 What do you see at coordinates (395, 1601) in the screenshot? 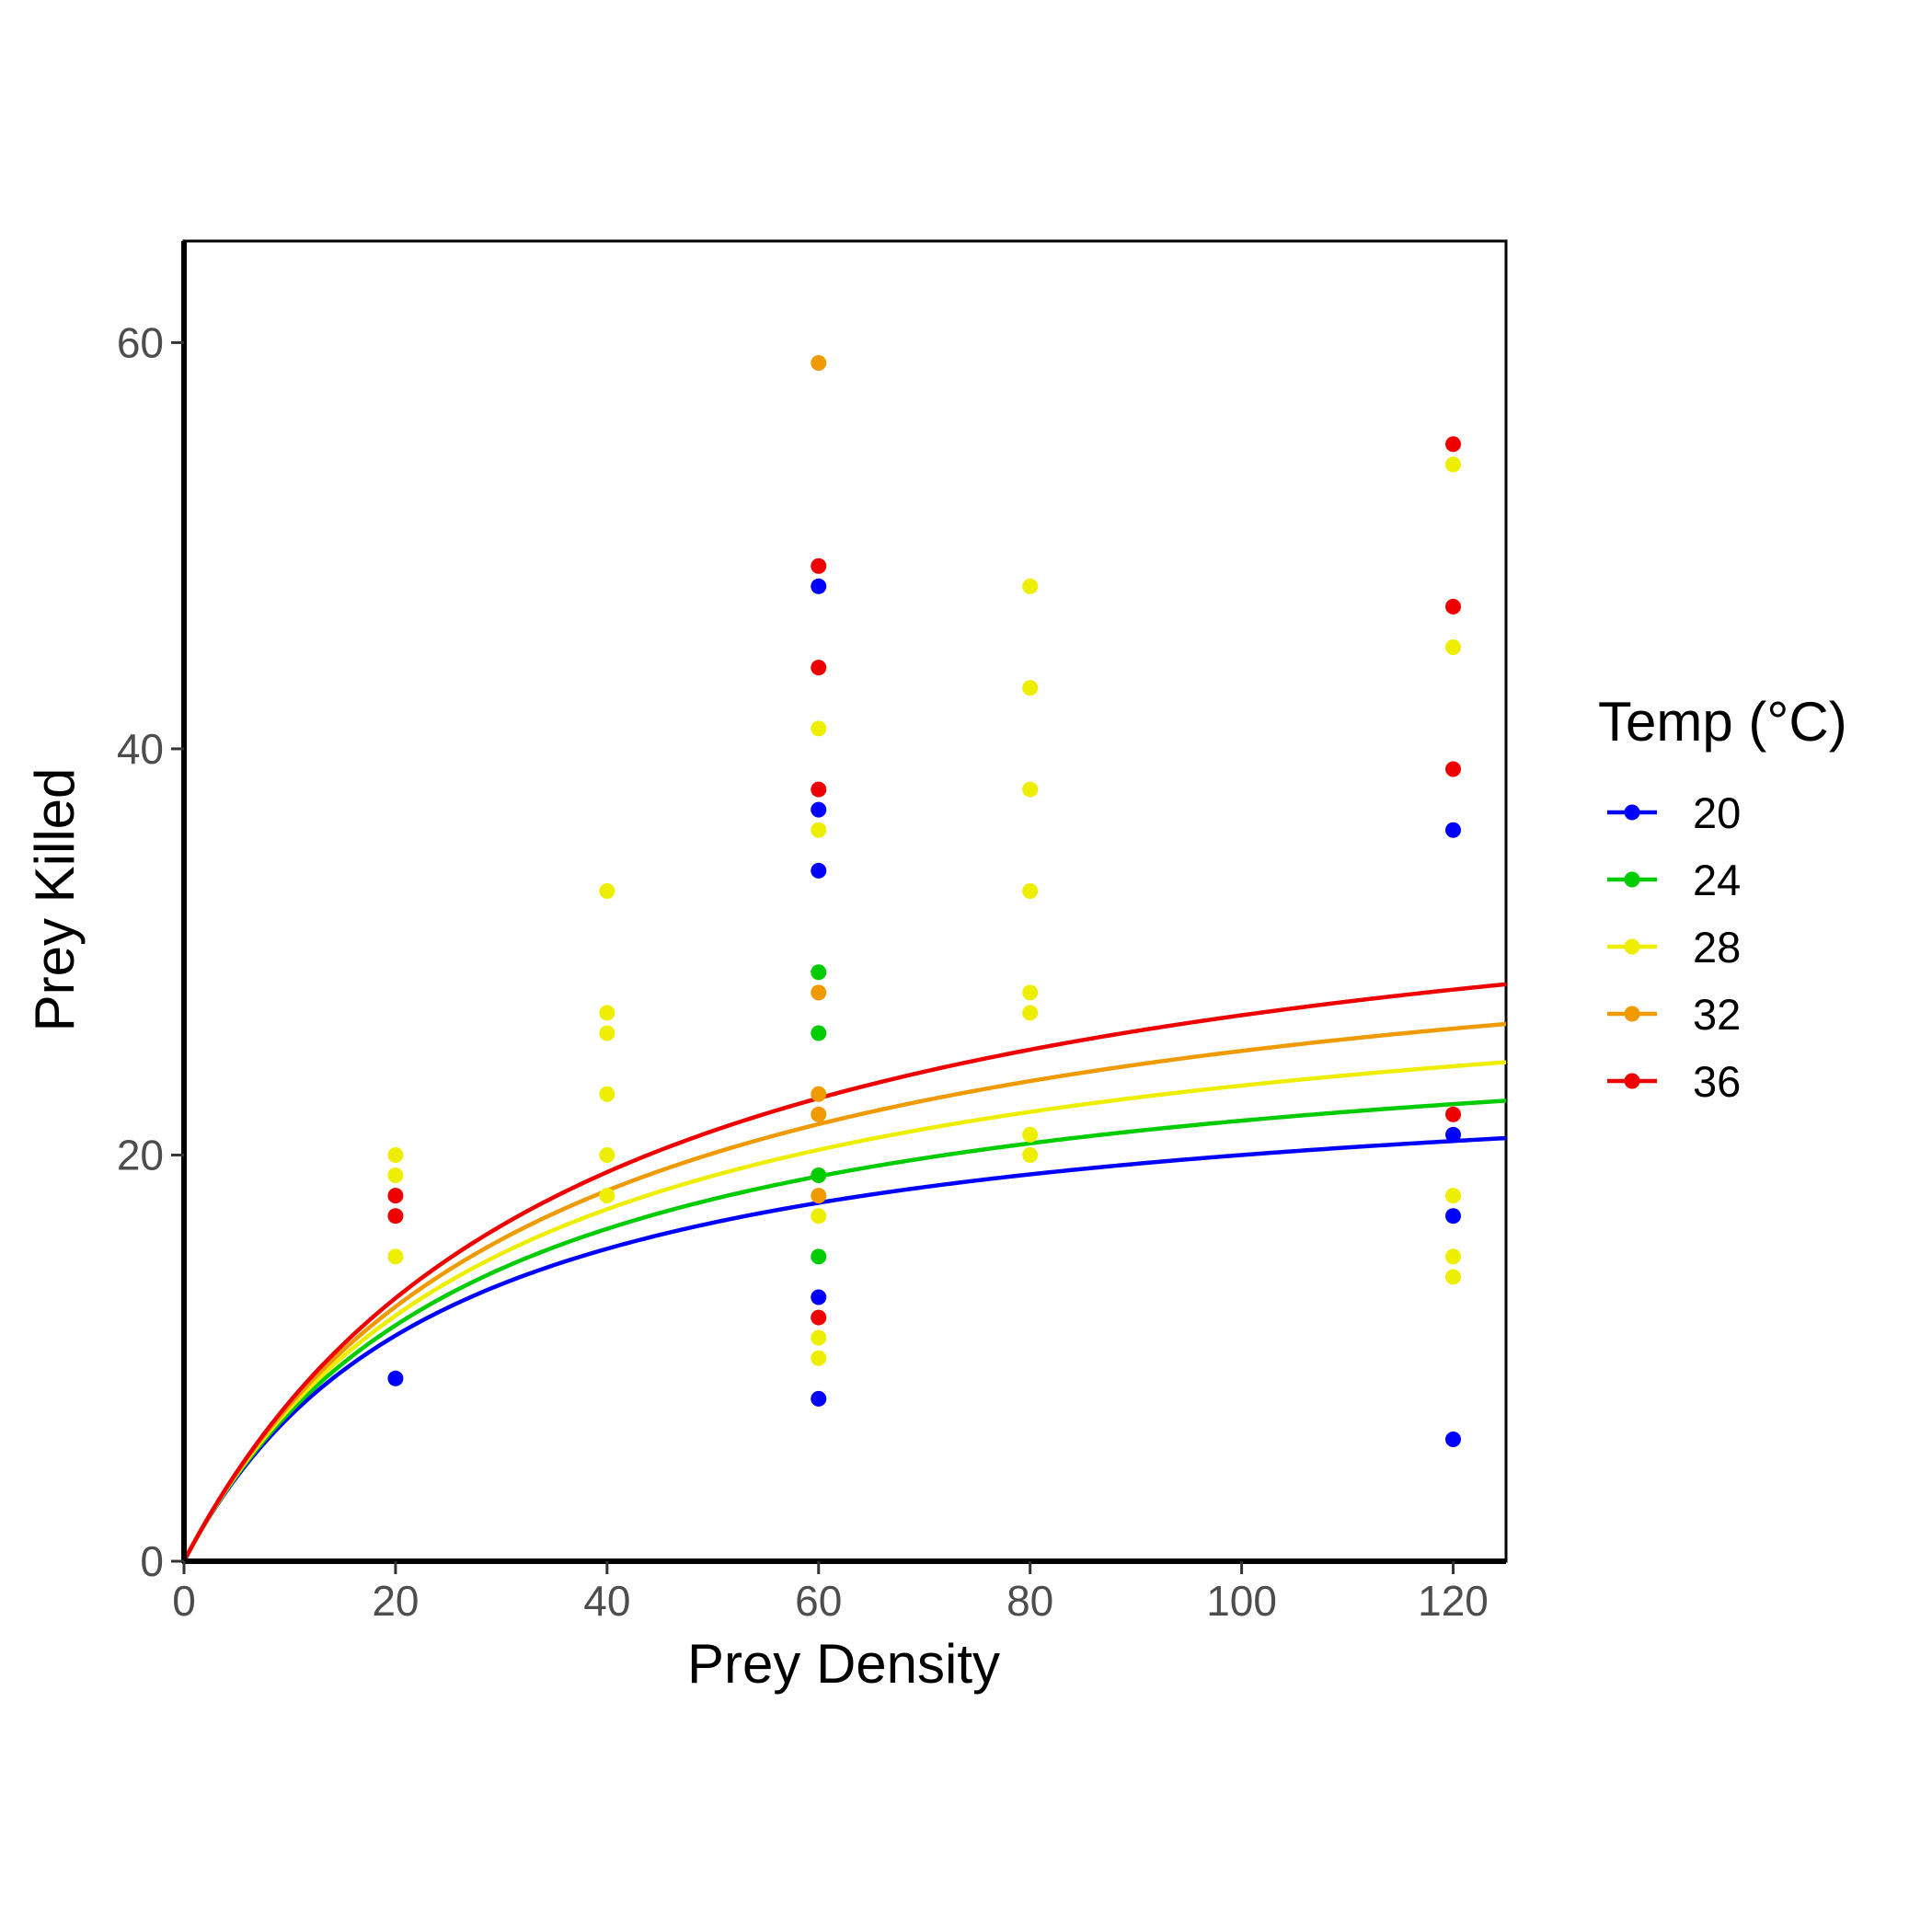
I see `x-tick-label: 20` at bounding box center [395, 1601].